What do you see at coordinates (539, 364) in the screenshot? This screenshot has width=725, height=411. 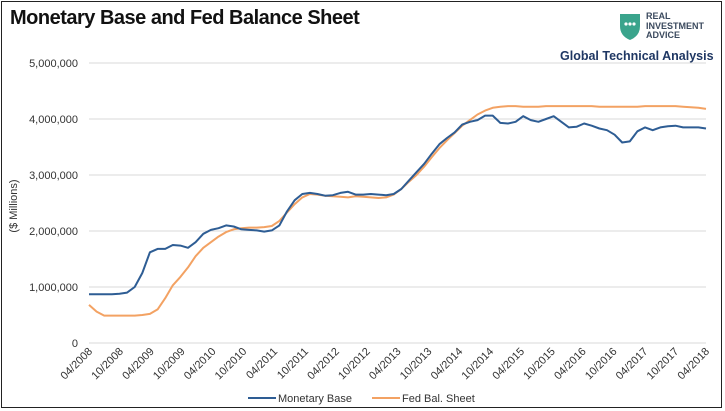 I see `x-tick-label: 10/2015` at bounding box center [539, 364].